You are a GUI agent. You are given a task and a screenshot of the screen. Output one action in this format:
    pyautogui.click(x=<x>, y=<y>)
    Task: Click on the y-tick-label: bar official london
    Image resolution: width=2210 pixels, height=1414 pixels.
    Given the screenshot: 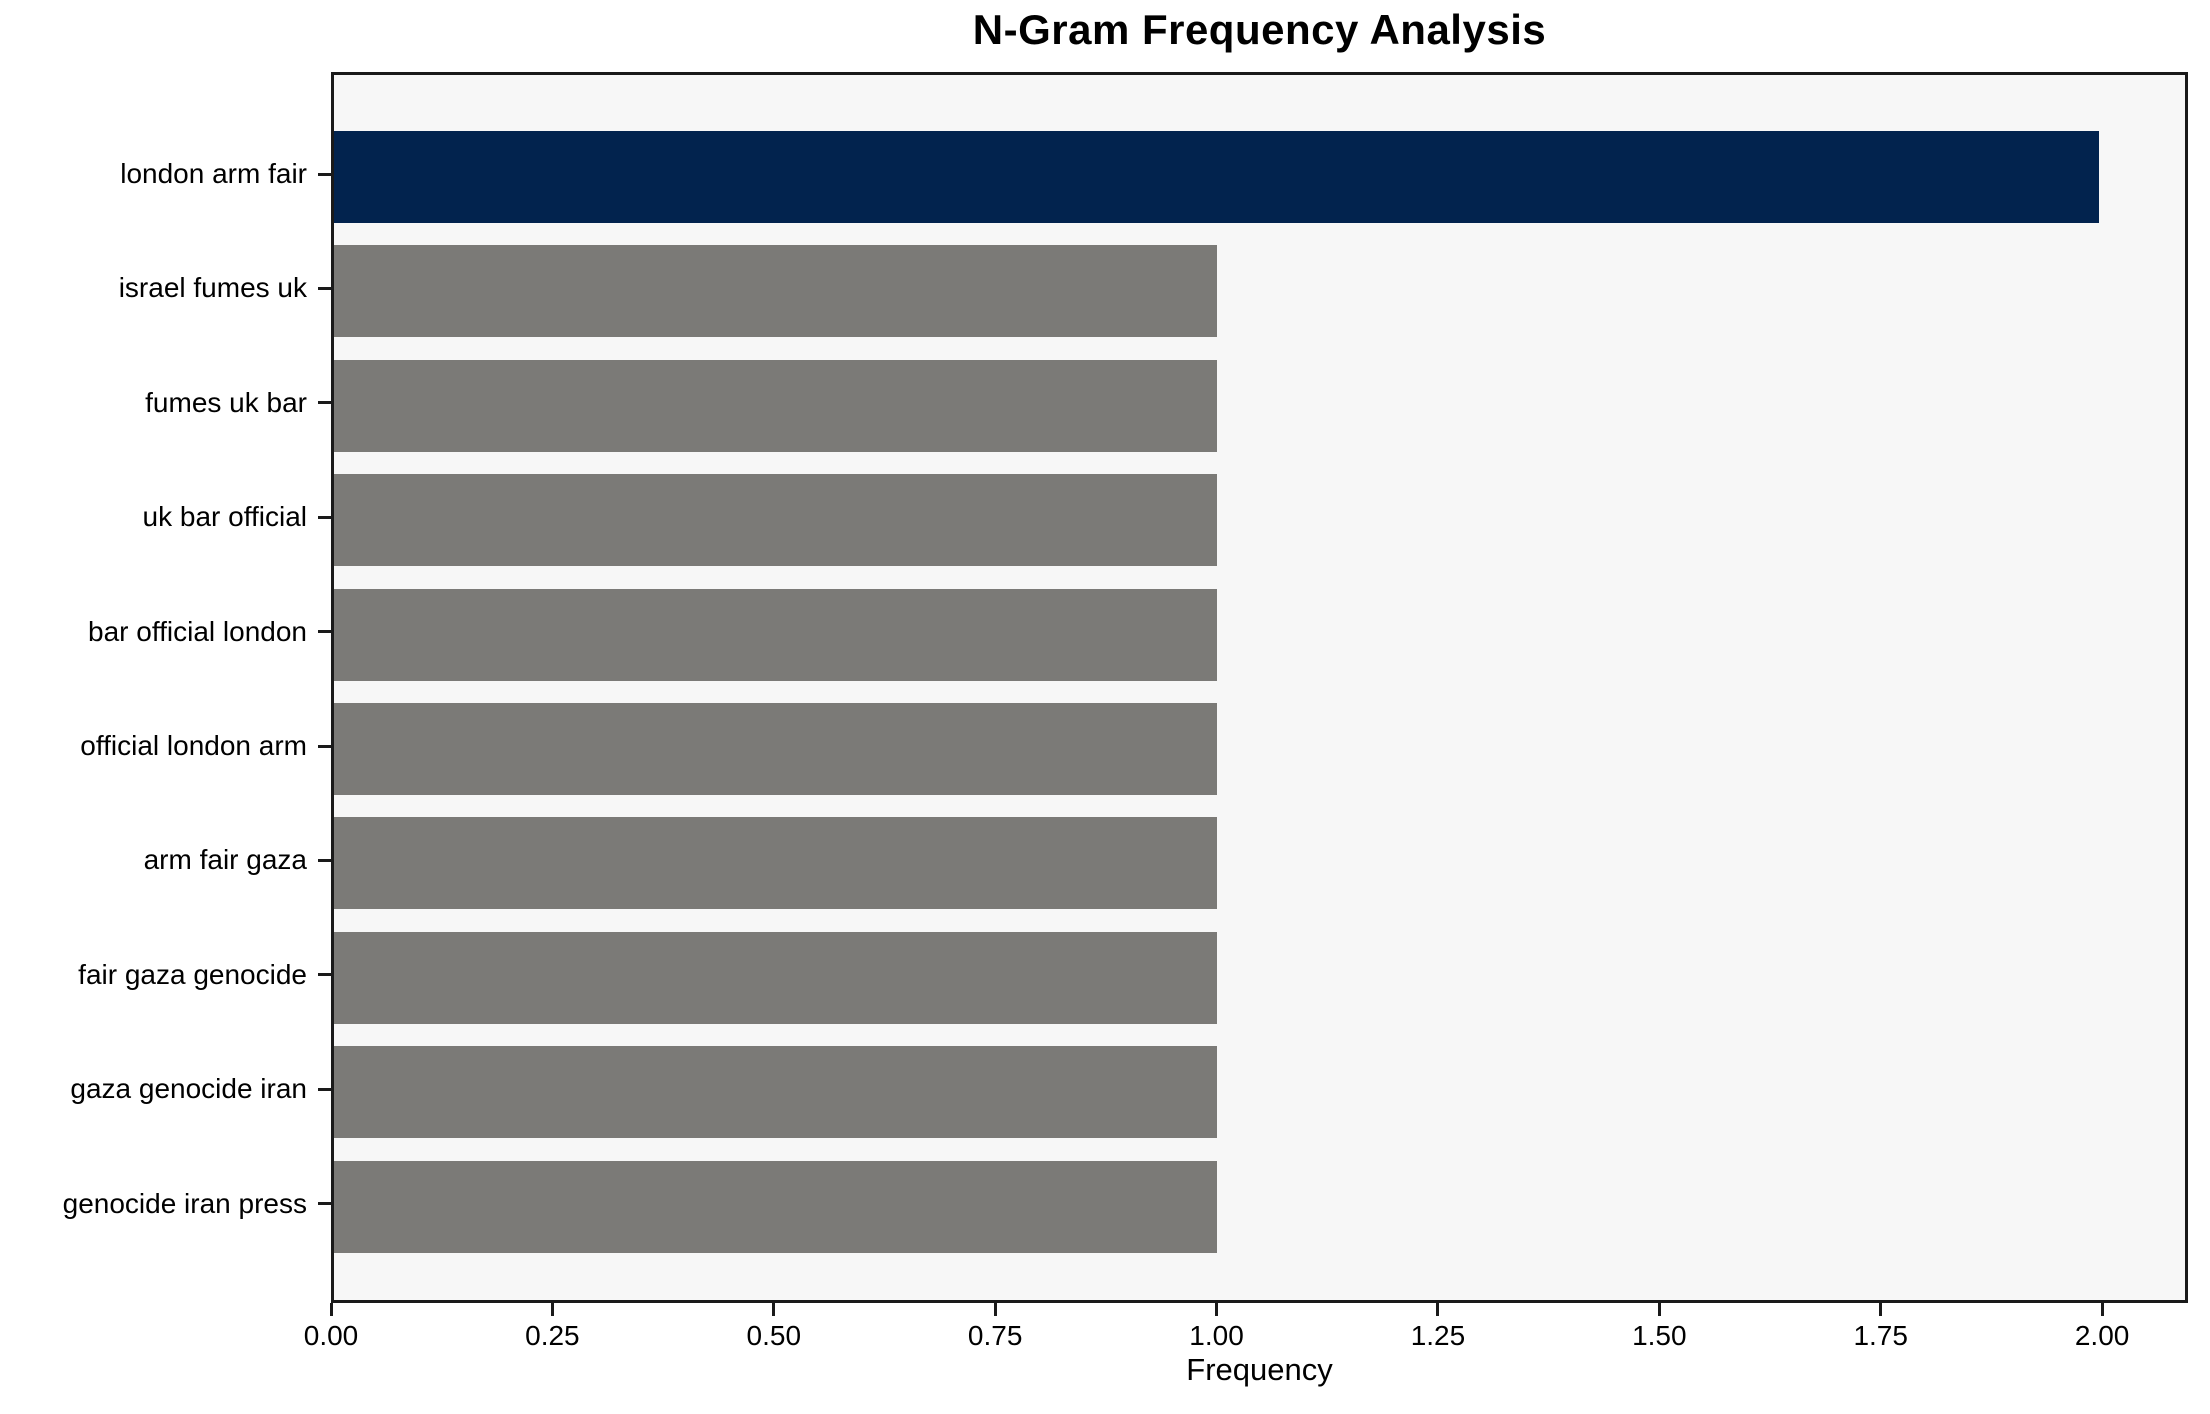 What is the action you would take?
    pyautogui.click(x=197, y=631)
    